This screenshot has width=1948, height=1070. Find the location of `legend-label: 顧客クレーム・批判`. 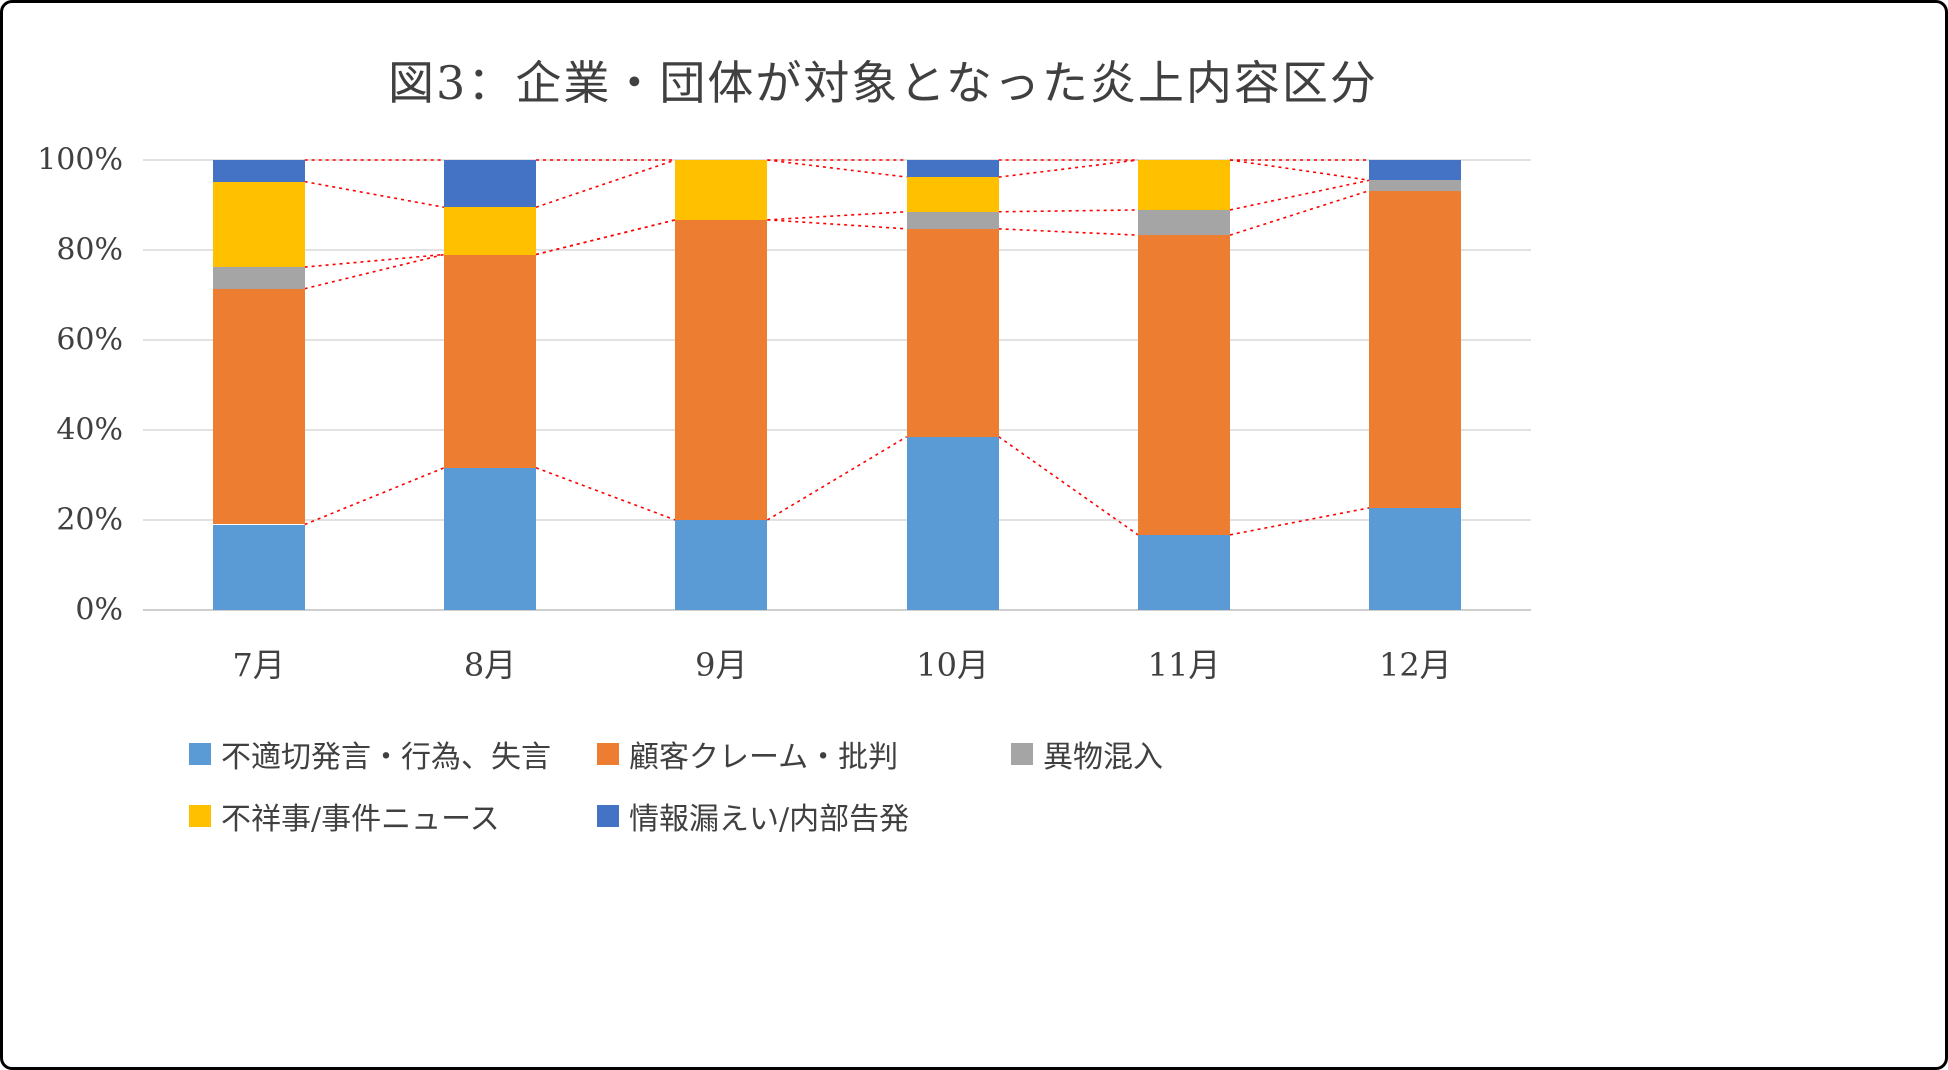

legend-label: 顧客クレーム・批判 is located at coordinates (764, 757).